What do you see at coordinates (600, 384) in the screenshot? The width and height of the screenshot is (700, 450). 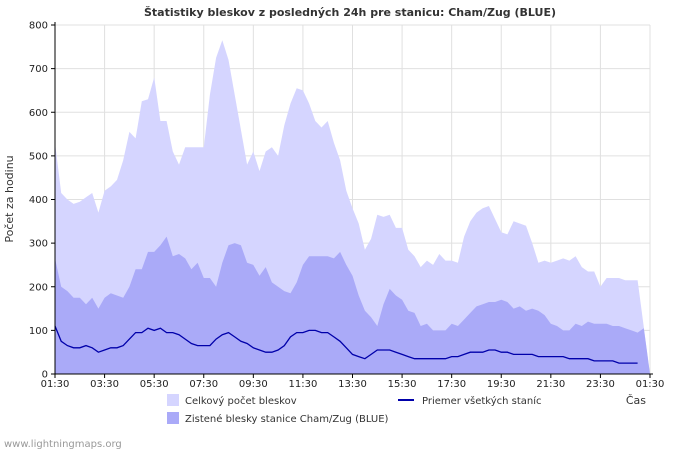 I see `x-tick-label: 23:30` at bounding box center [600, 384].